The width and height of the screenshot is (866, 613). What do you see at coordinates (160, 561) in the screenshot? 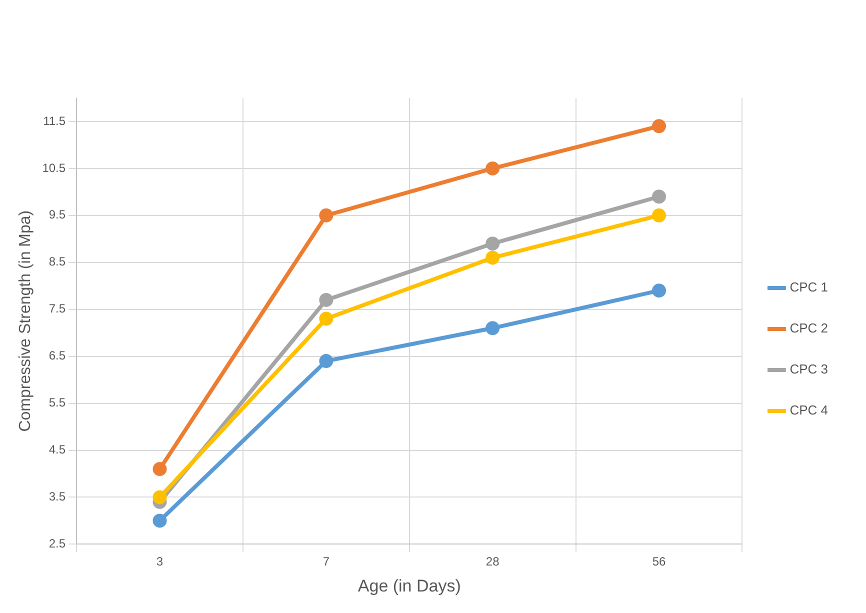
I see `x-tick-label: 3` at bounding box center [160, 561].